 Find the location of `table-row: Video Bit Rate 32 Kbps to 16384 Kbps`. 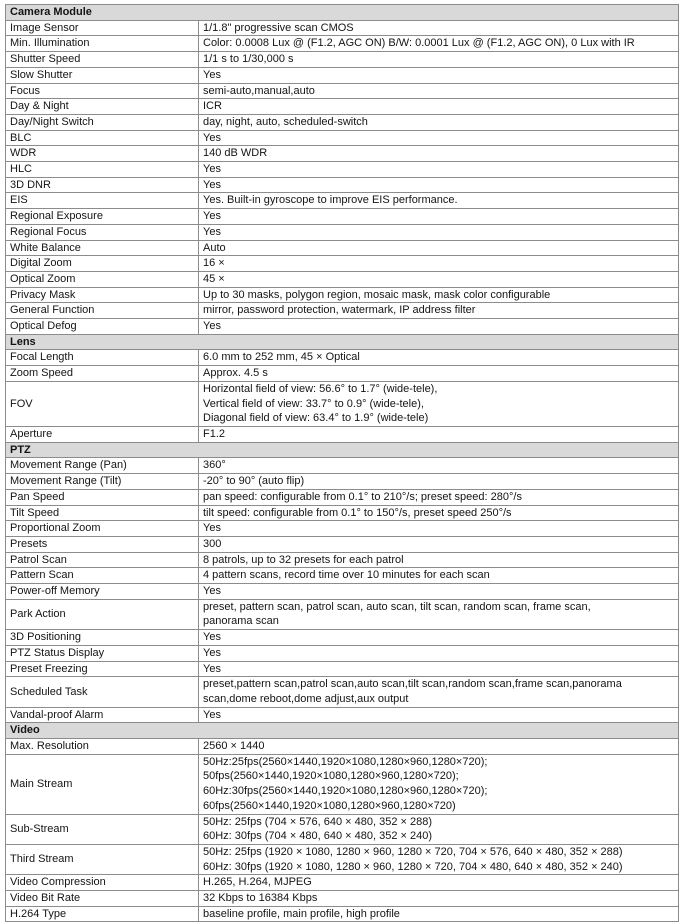

table-row: Video Bit Rate 32 Kbps to 16384 Kbps is located at coordinates (342, 898).